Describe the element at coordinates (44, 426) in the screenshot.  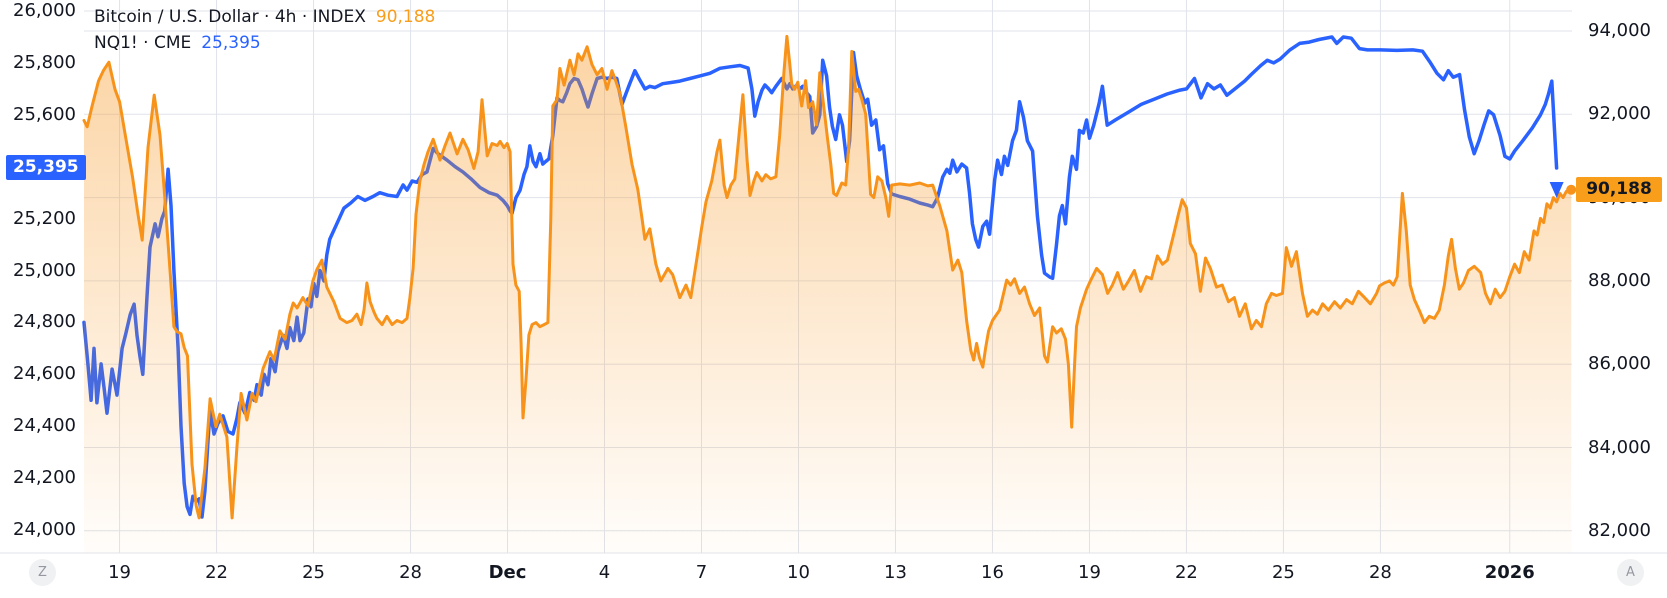
I see `left-axis-tick: 24,400` at that location.